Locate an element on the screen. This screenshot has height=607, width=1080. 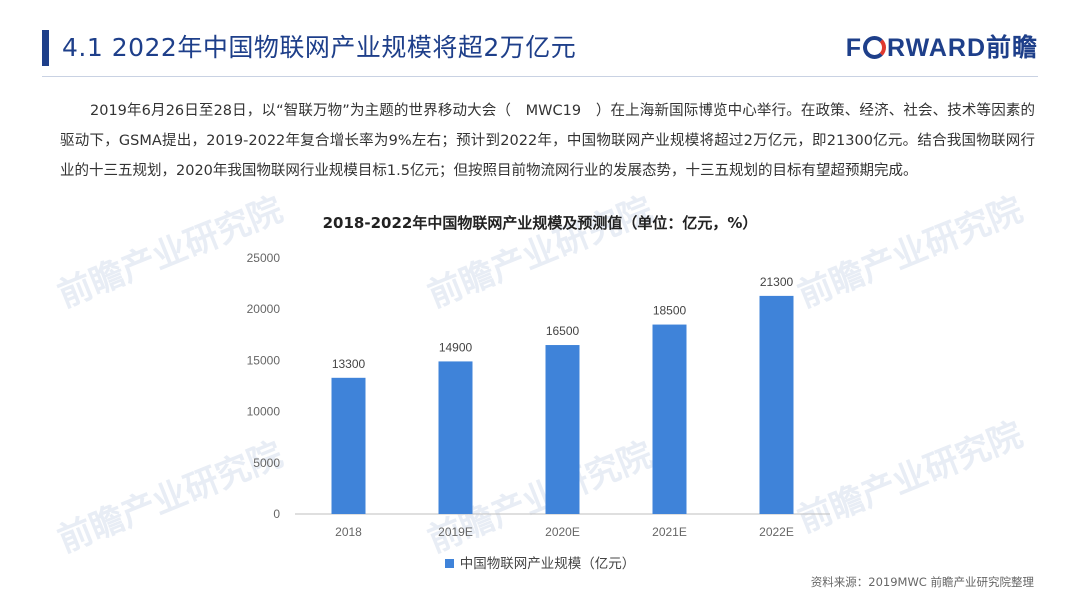
x-tick-label: 2022E is located at coordinates (776, 532).